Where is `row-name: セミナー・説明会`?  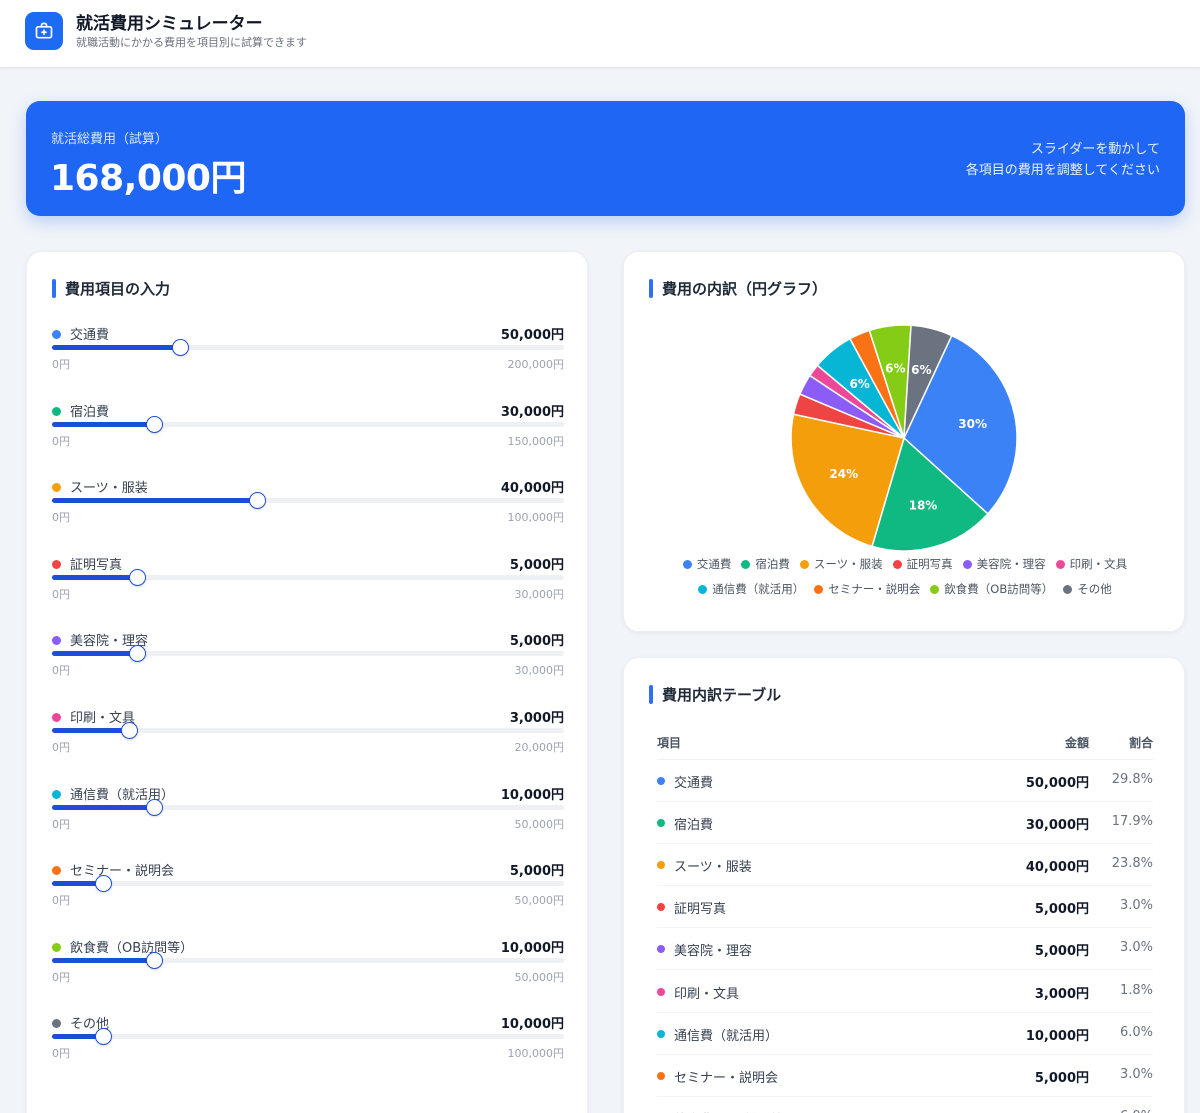
row-name: セミナー・説明会 is located at coordinates (726, 1078).